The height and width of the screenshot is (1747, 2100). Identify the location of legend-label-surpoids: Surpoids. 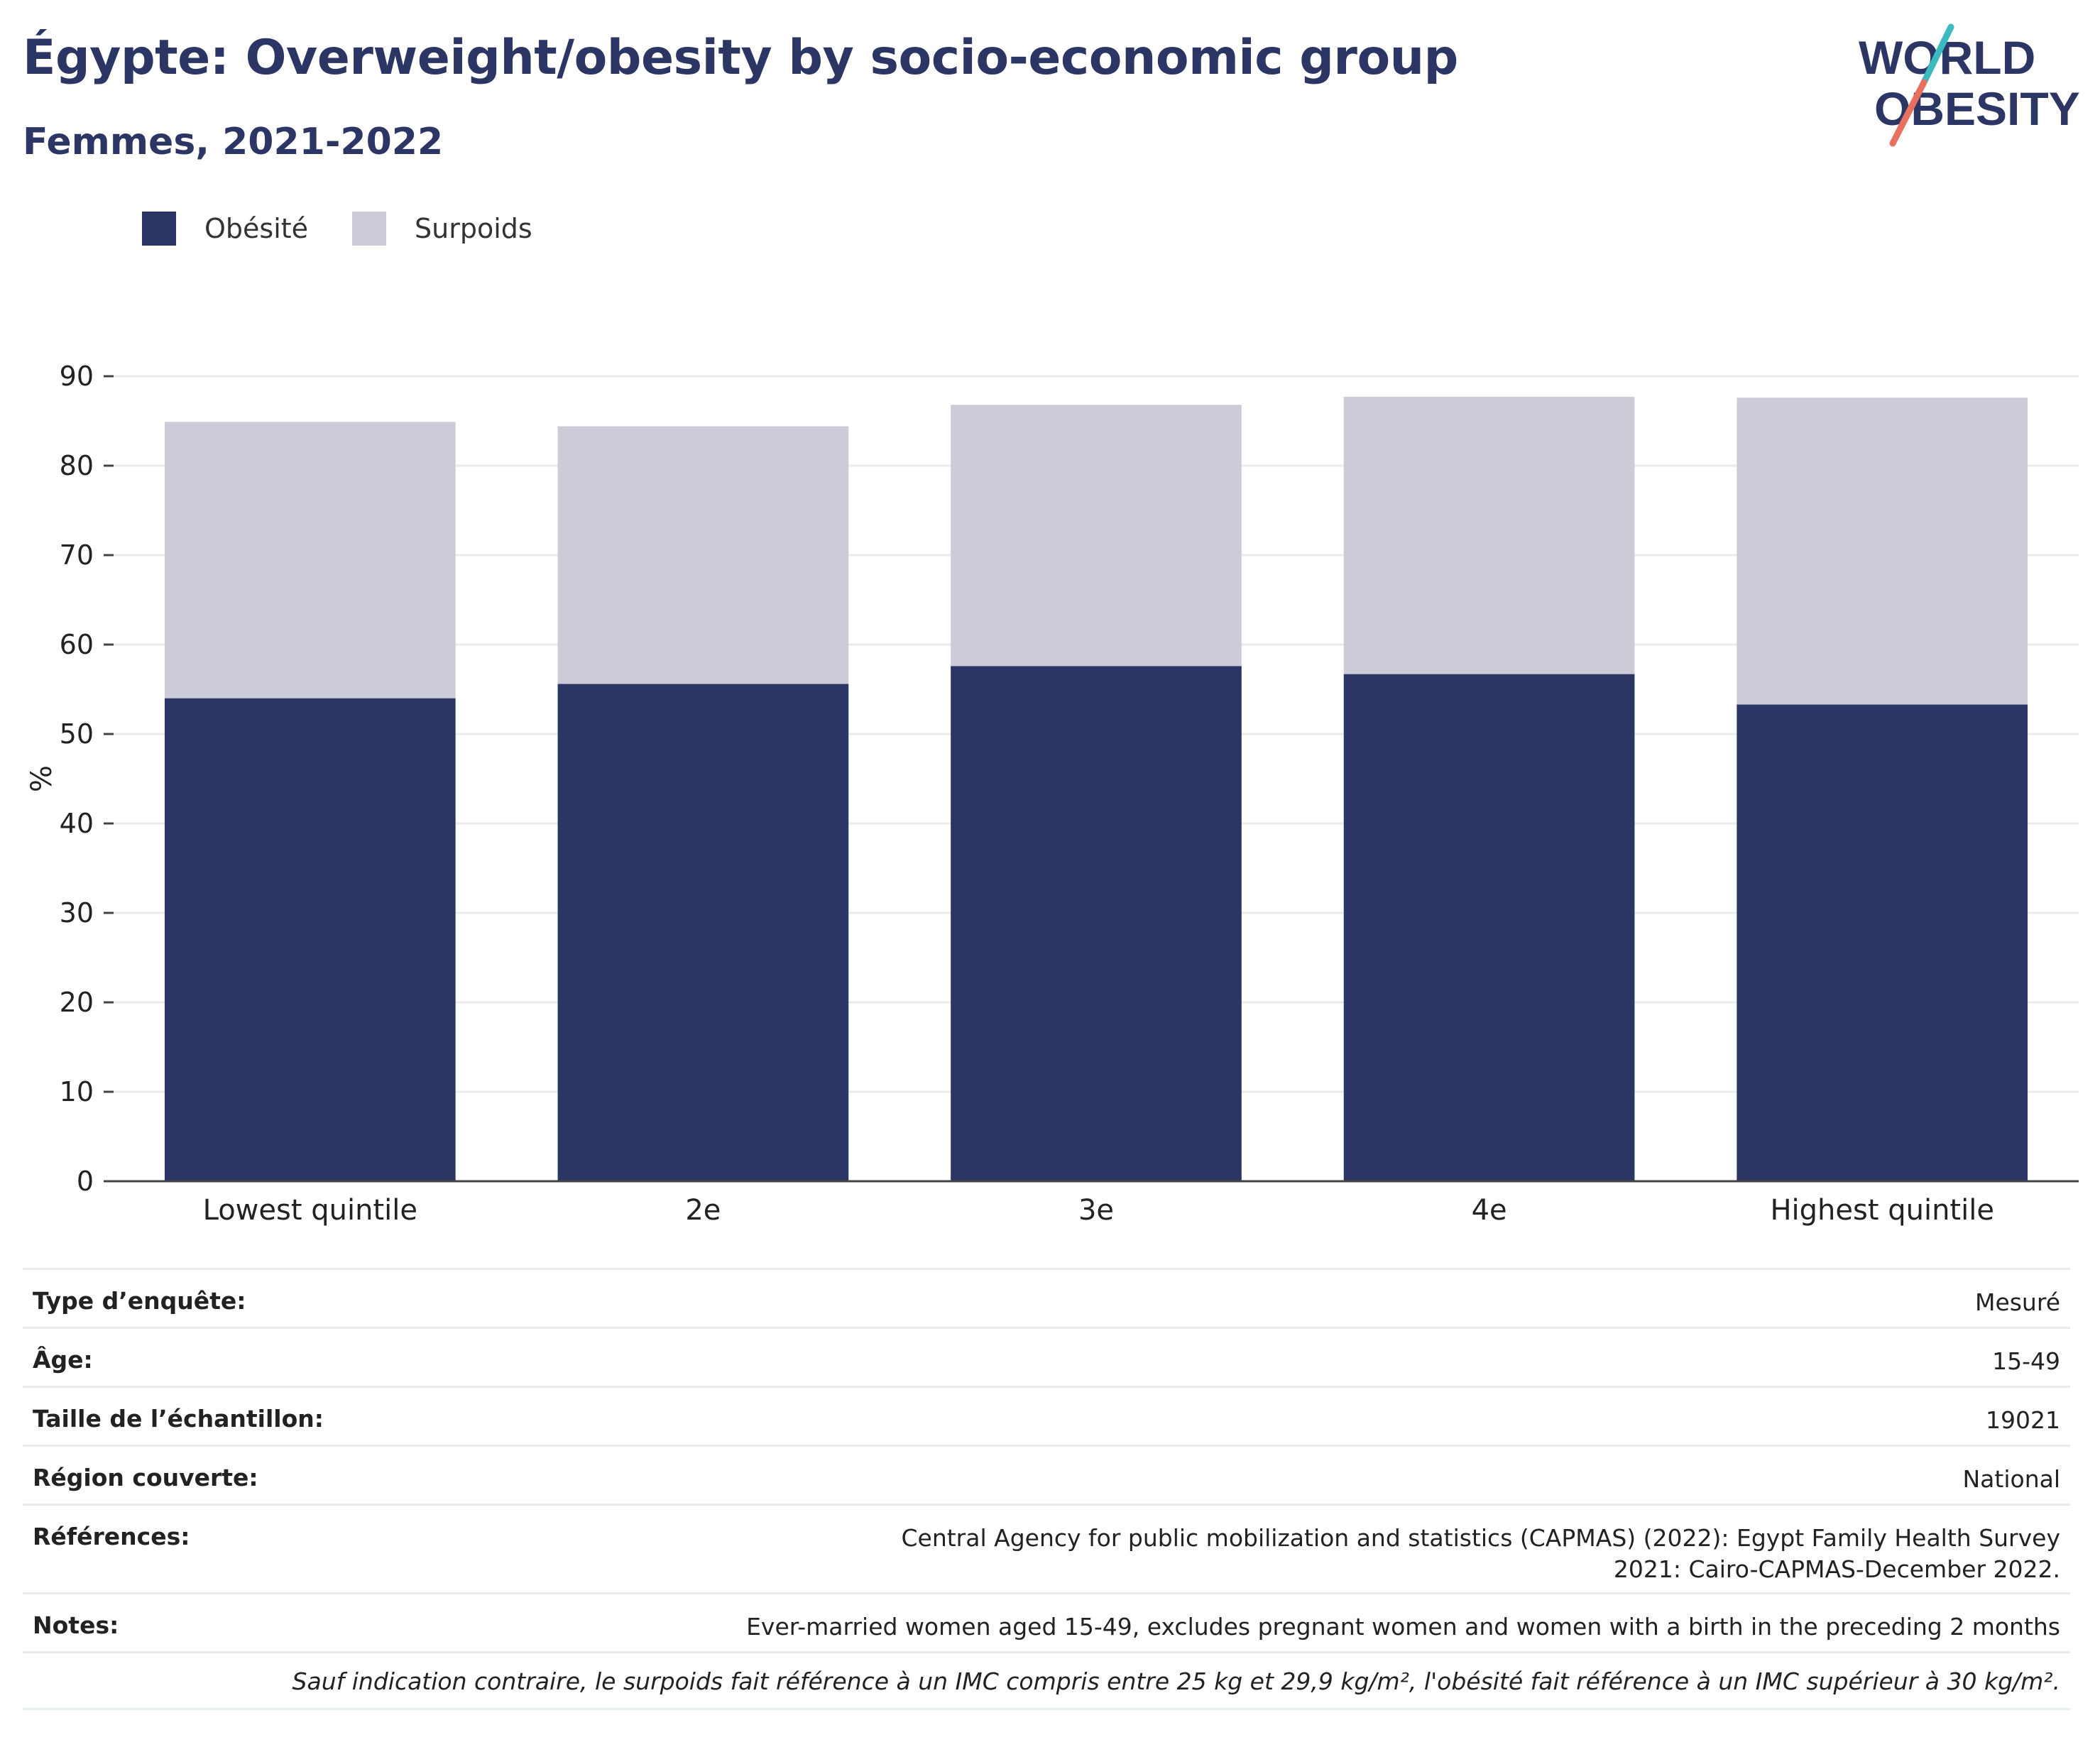
(473, 228).